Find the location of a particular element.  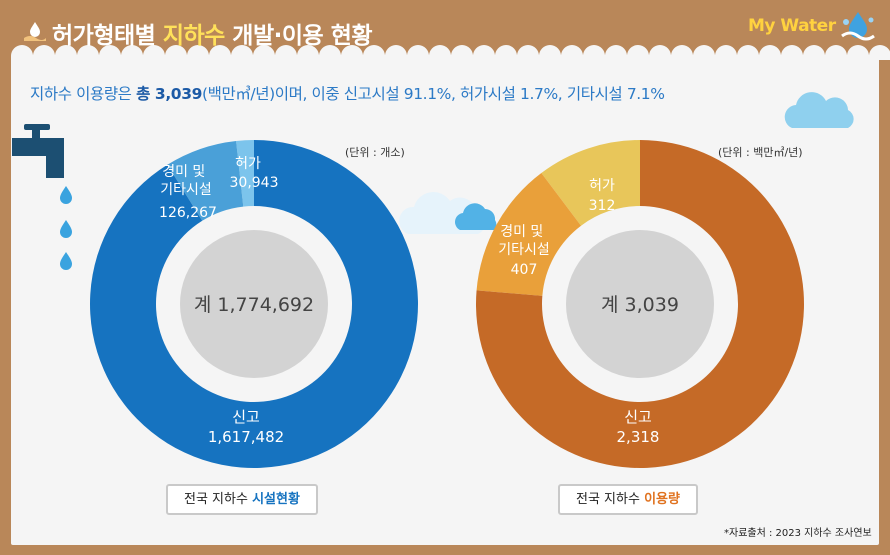

summary-total: 총 3,039 is located at coordinates (169, 94).